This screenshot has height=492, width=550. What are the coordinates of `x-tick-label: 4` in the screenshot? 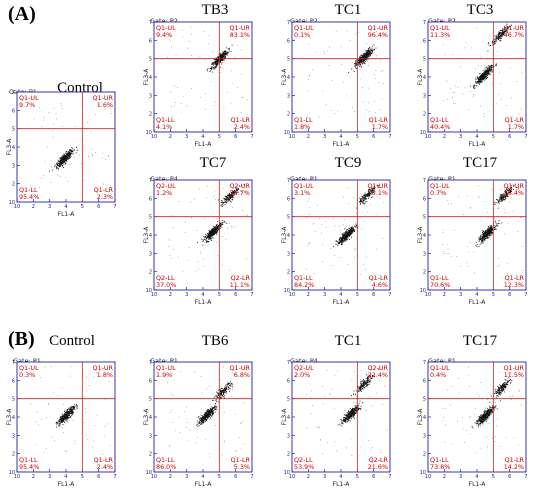 It's located at (202, 295).